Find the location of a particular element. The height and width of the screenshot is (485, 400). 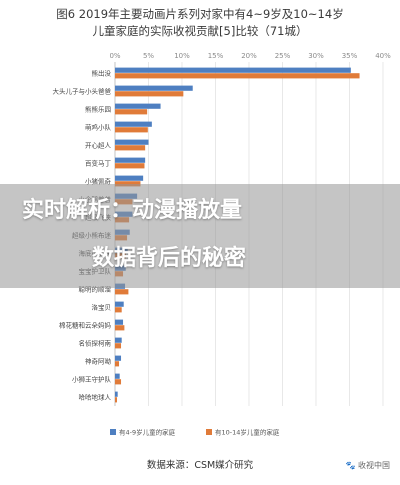

category-label: 小猪佩奇 is located at coordinates (98, 180).